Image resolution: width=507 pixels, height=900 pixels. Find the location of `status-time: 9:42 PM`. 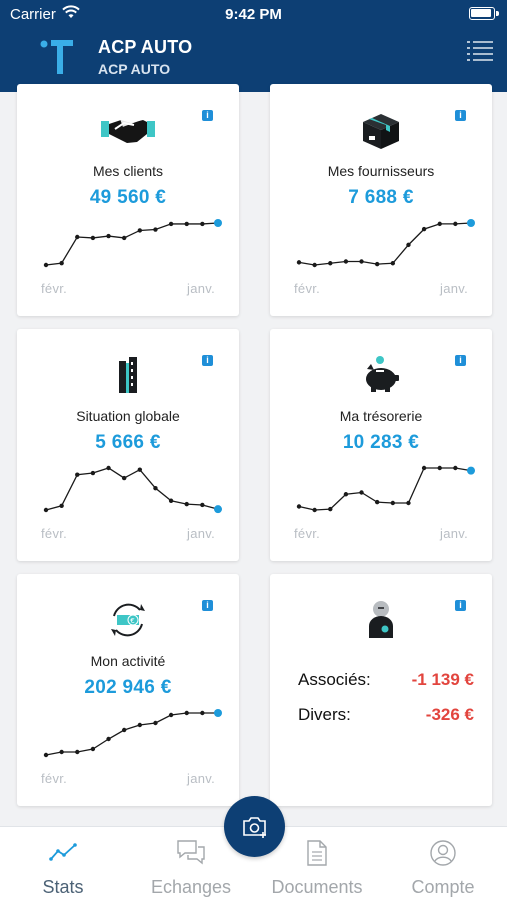

status-time: 9:42 PM is located at coordinates (253, 14).